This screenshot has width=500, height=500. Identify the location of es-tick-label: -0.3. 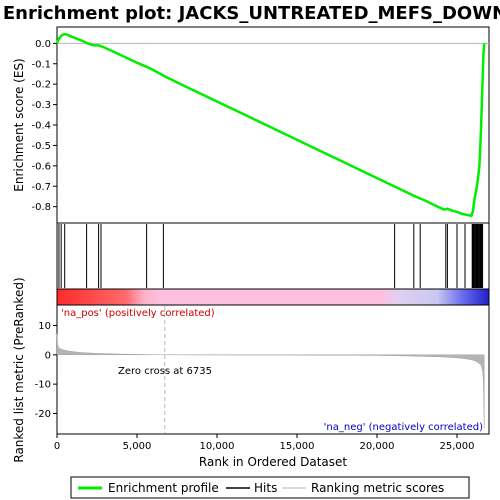
(41, 105).